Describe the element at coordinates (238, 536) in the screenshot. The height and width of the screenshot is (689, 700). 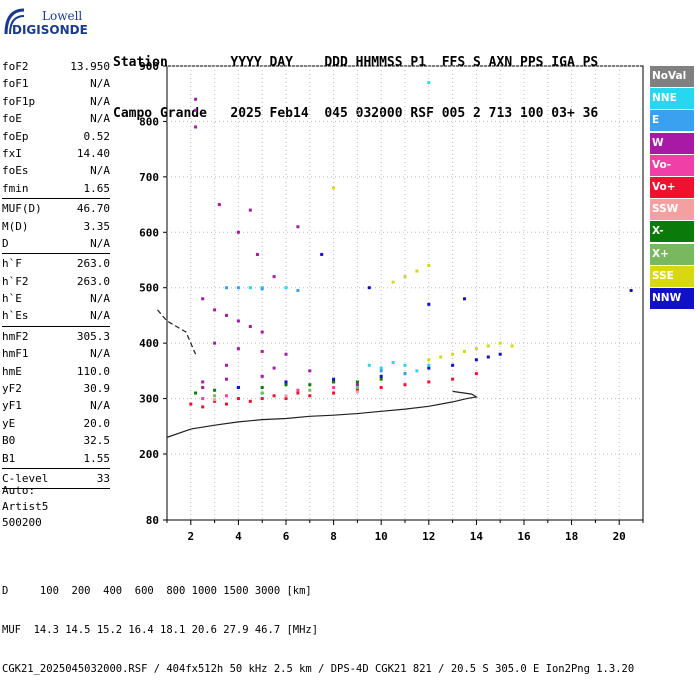
I see `x-tick-label: 4` at that location.